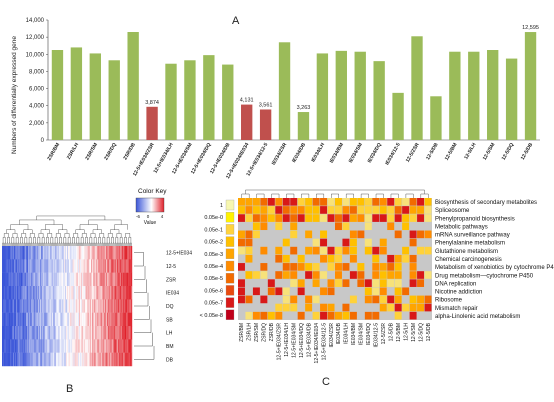 The width and height of the screenshot is (554, 402). Describe the element at coordinates (451, 152) in the screenshot. I see `x-tick-label: 12-5/BM` at that location.